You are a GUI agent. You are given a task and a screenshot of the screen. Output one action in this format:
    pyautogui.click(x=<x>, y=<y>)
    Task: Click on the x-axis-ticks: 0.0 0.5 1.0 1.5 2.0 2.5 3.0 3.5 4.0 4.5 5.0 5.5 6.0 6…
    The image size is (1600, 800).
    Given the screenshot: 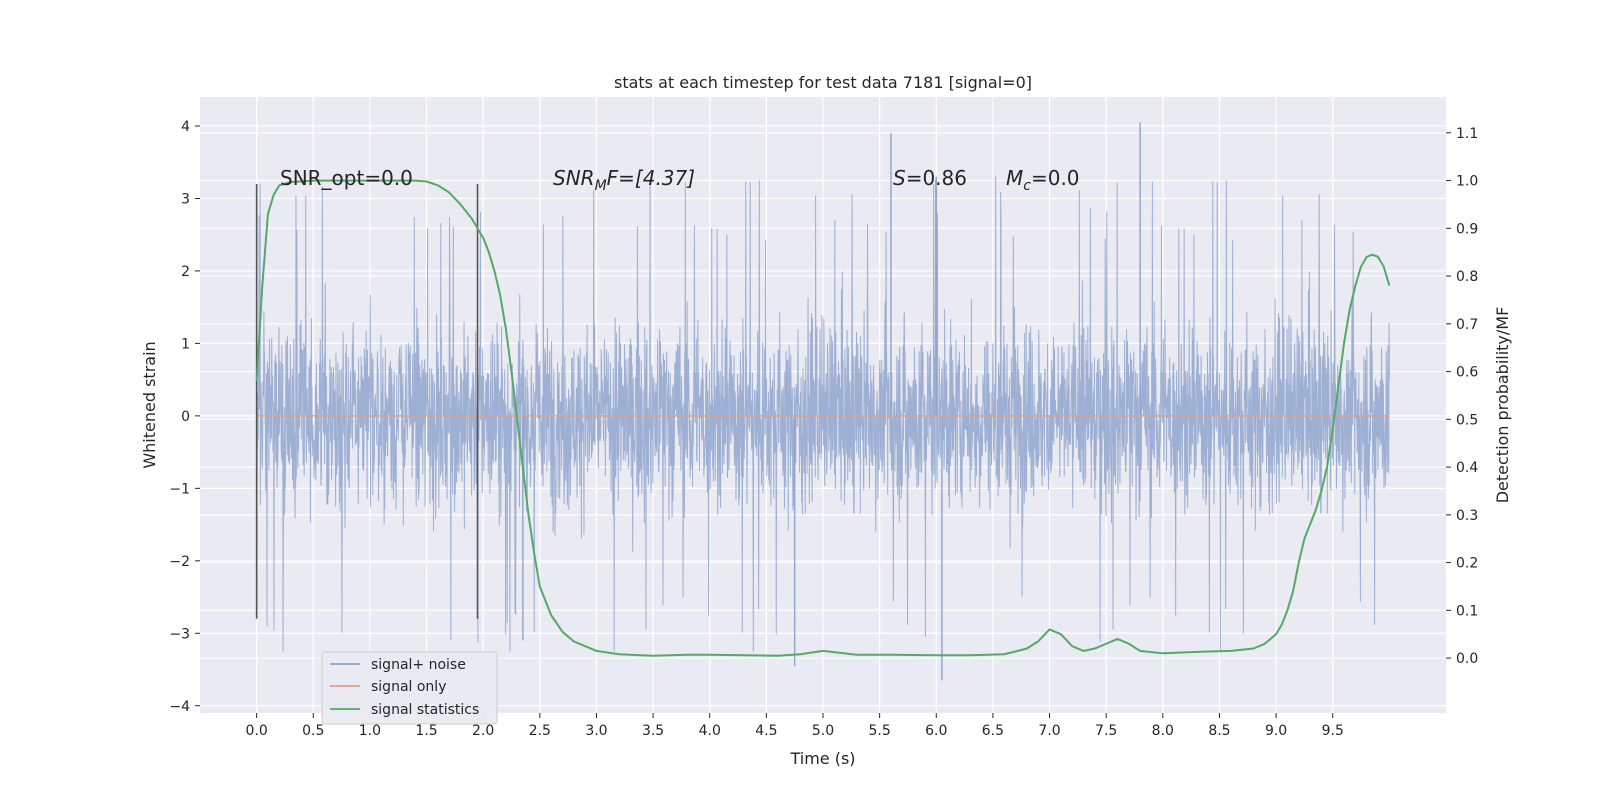 What is the action you would take?
    pyautogui.click(x=795, y=726)
    